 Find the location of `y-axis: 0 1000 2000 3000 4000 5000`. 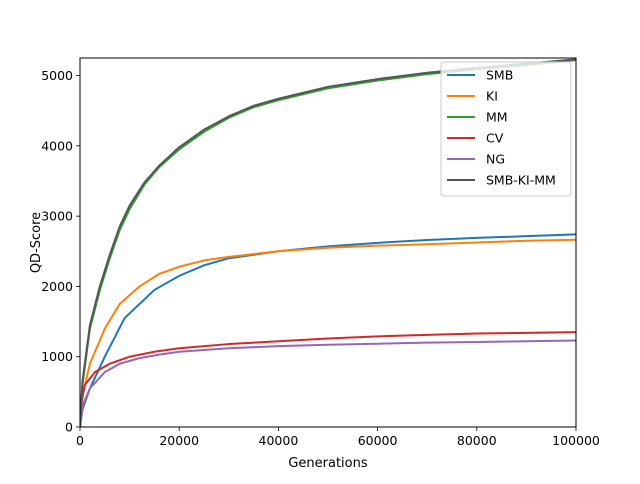

y-axis: 0 1000 2000 3000 4000 5000 is located at coordinates (60, 251).